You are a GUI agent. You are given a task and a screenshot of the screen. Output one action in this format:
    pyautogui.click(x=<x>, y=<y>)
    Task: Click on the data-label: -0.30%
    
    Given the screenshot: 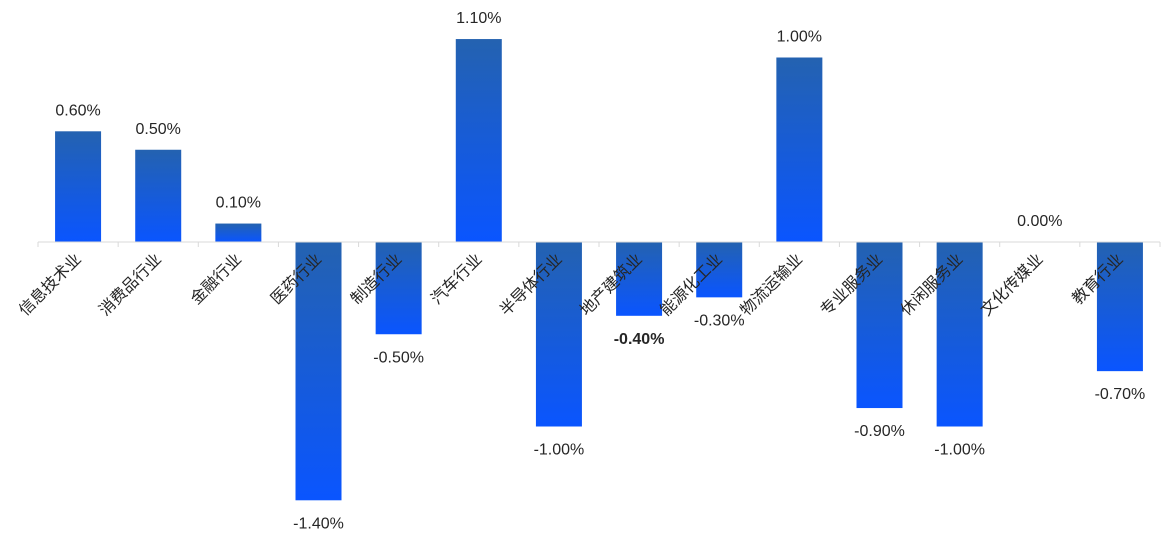 What is the action you would take?
    pyautogui.click(x=719, y=320)
    